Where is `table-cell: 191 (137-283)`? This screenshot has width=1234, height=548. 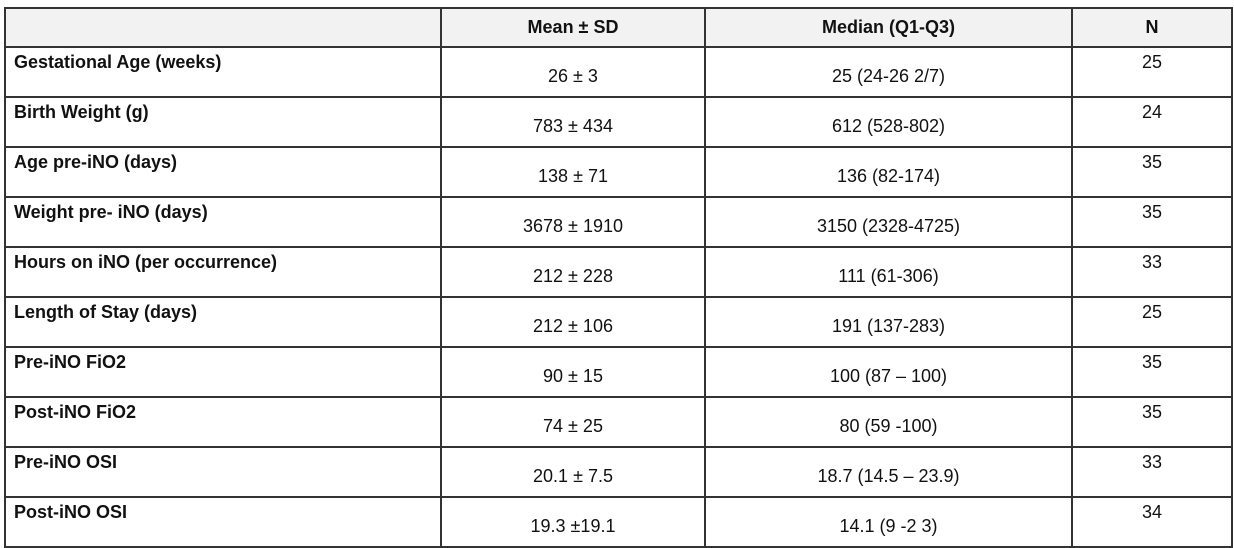 table-cell: 191 (137-283) is located at coordinates (888, 322).